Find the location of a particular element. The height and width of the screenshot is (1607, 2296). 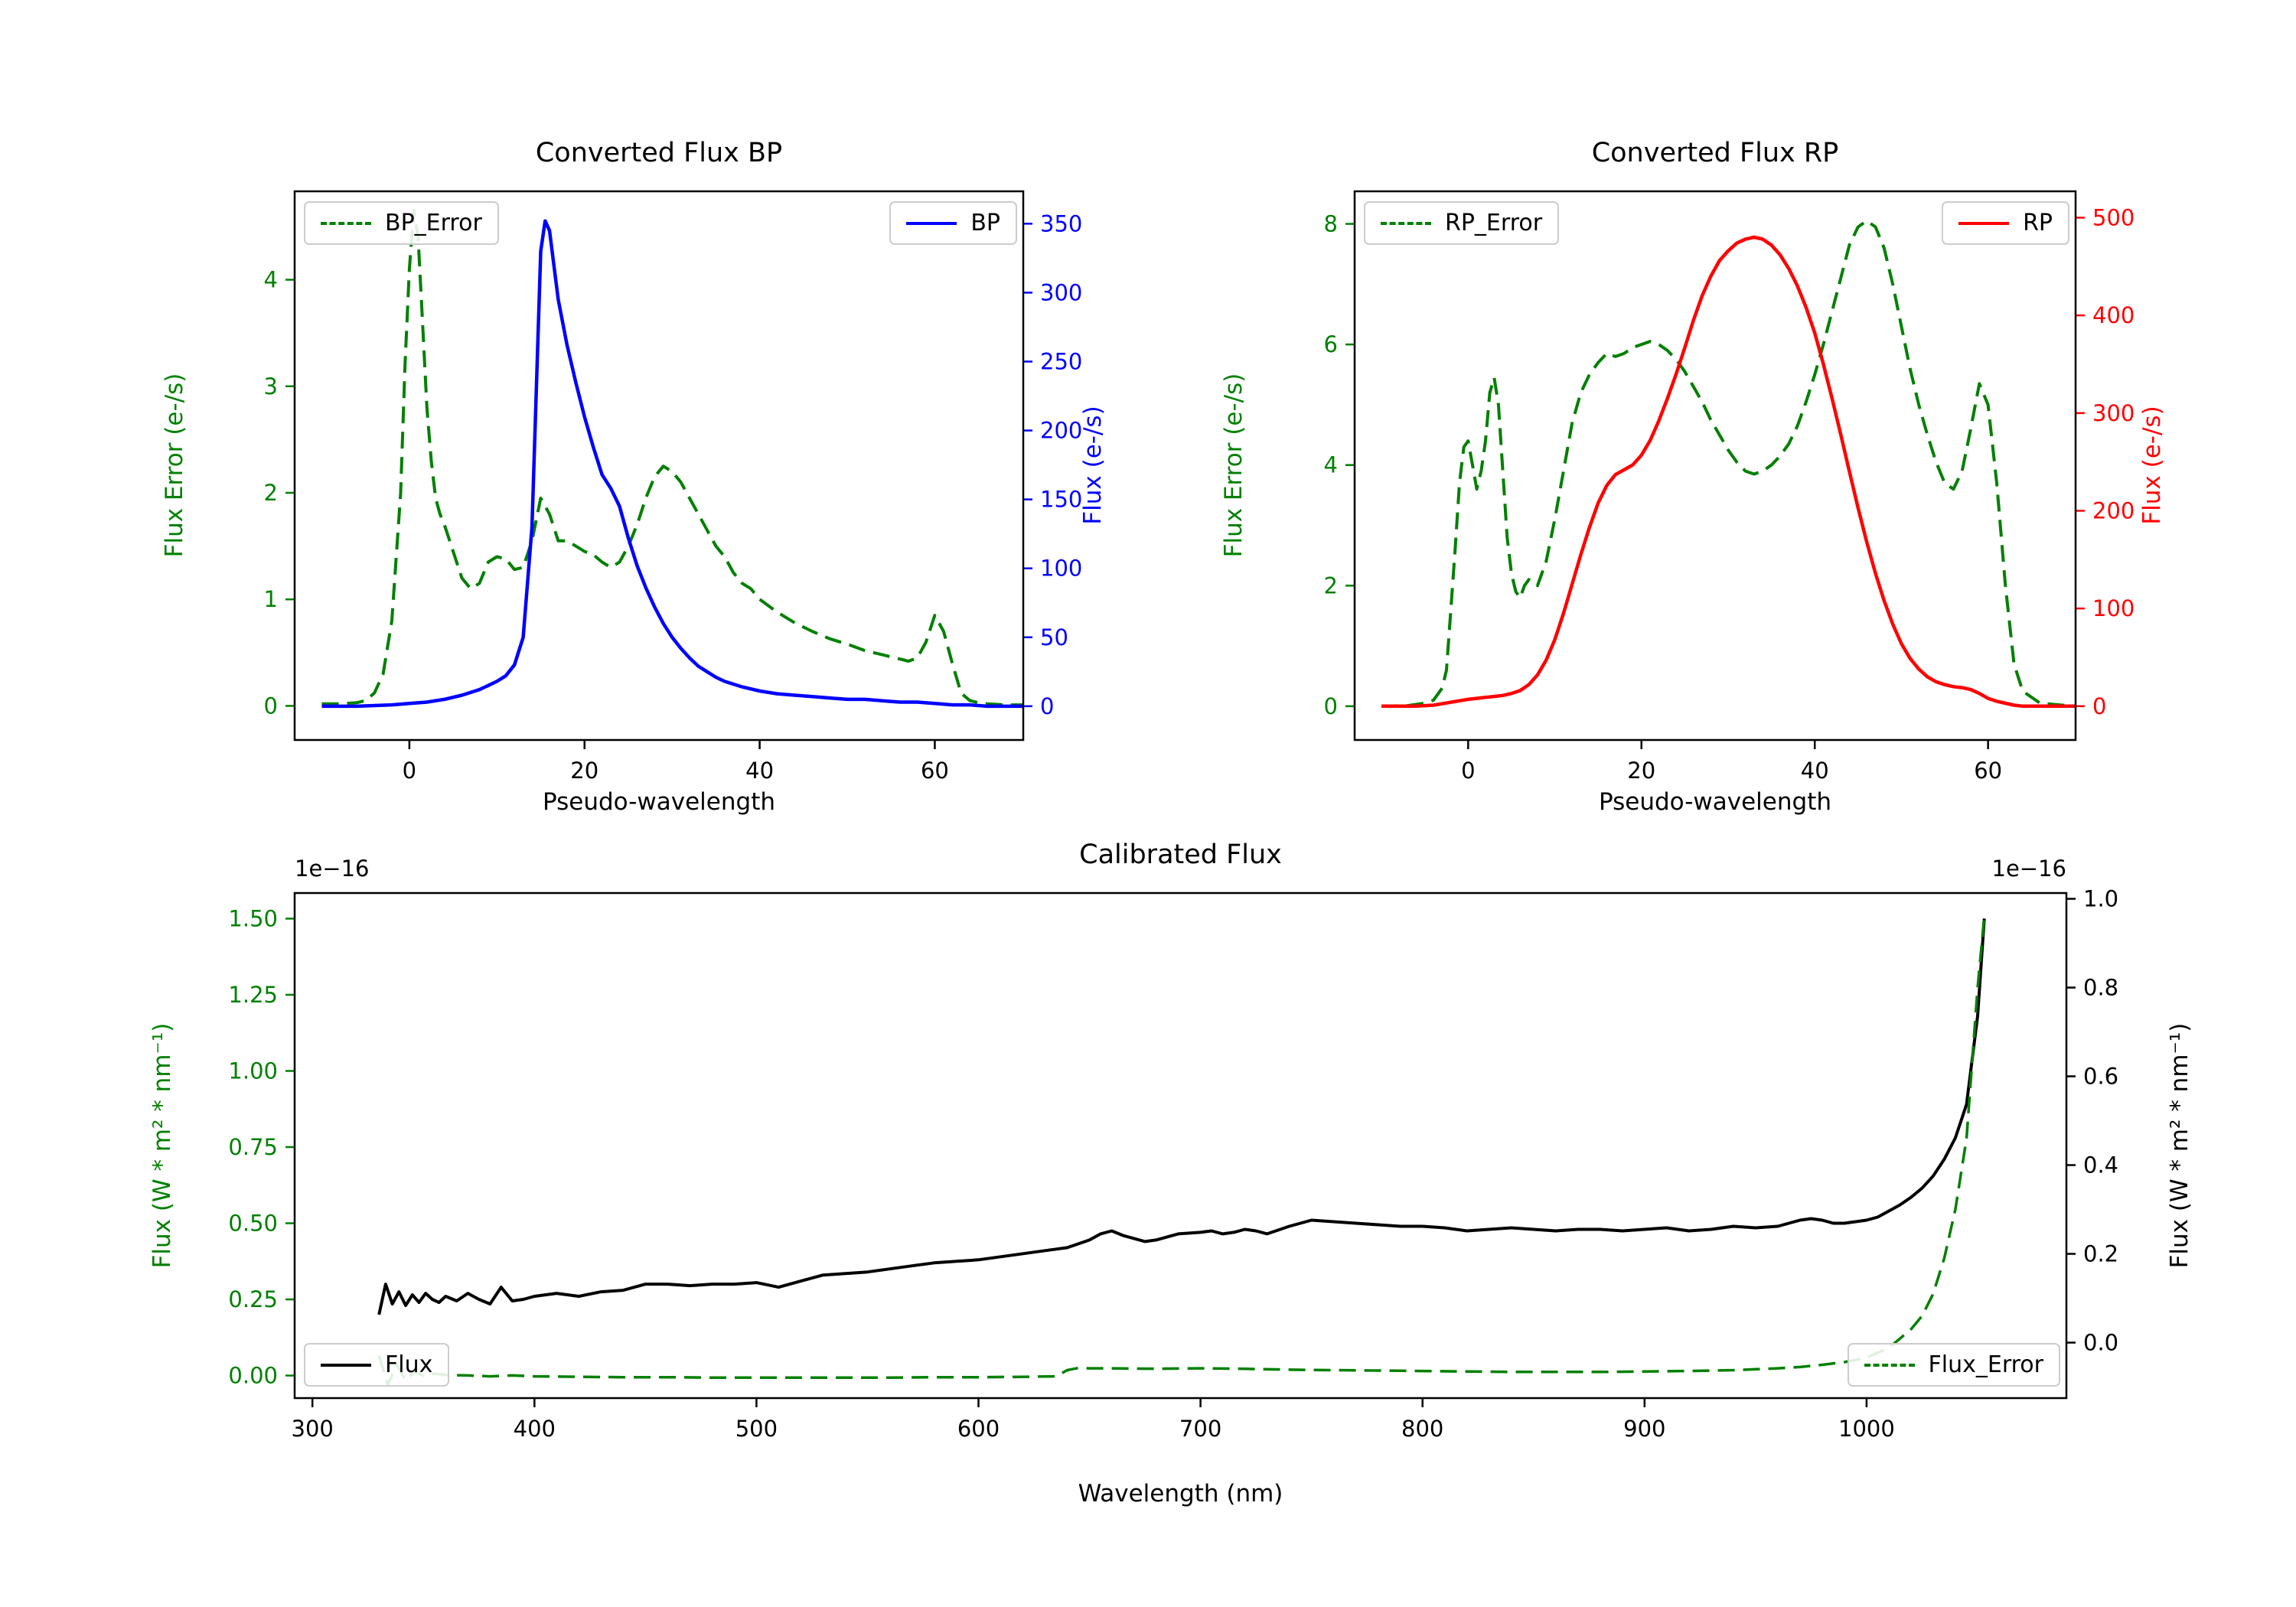

bp-left-ytick-label: 2 is located at coordinates (271, 493).